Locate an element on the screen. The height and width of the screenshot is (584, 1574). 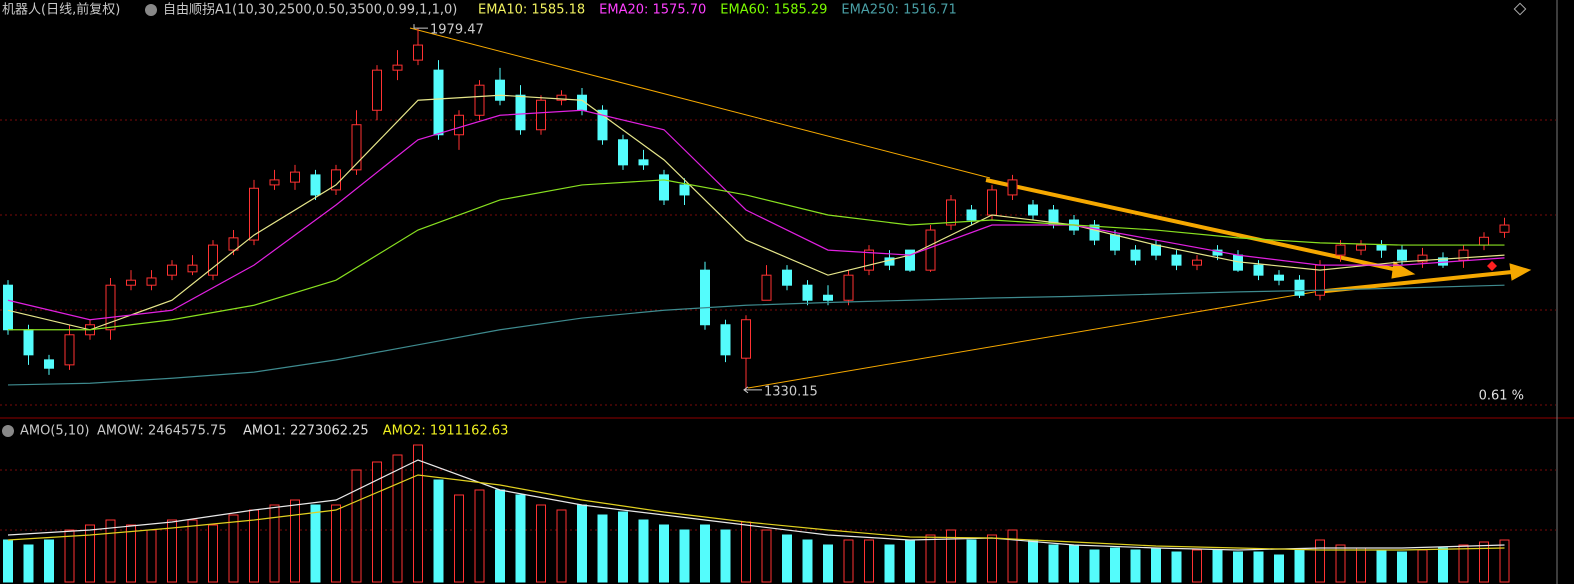
trend-arrow is located at coordinates (1414, 282).